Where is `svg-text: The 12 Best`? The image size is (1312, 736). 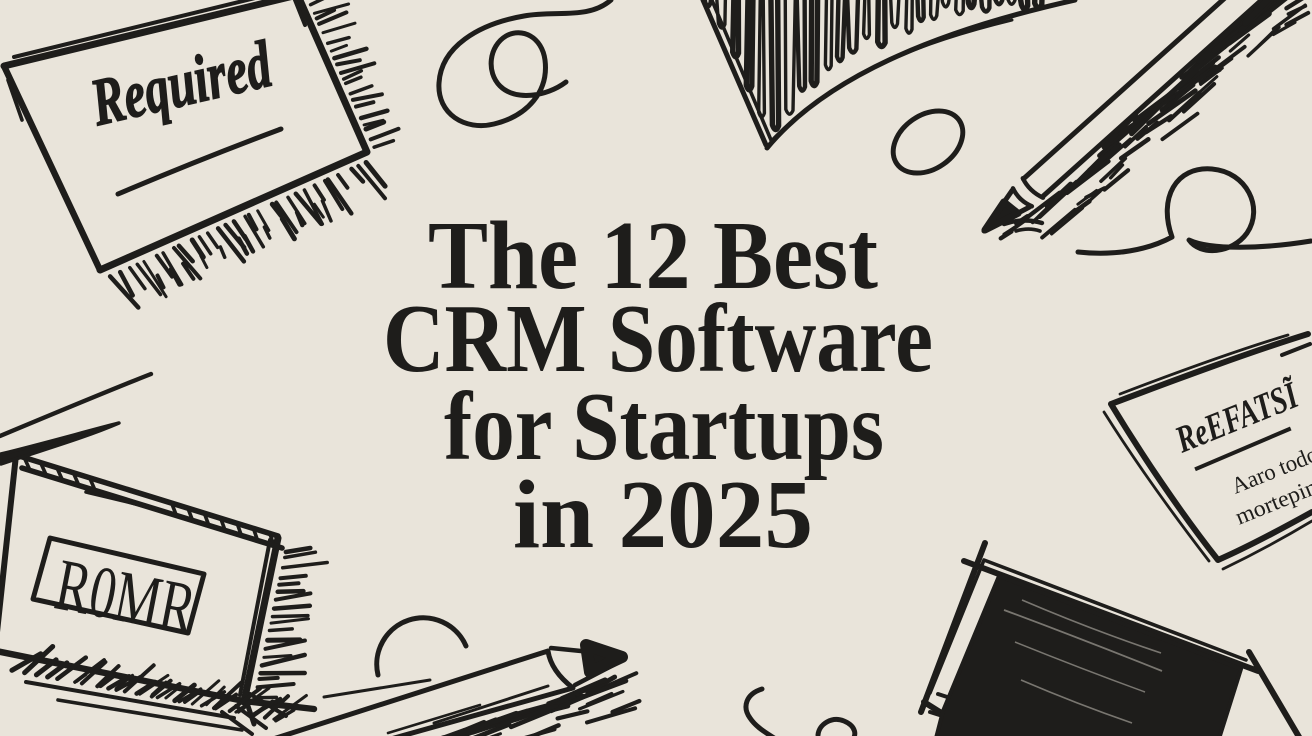
svg-text: The 12 Best is located at coordinates (653, 255).